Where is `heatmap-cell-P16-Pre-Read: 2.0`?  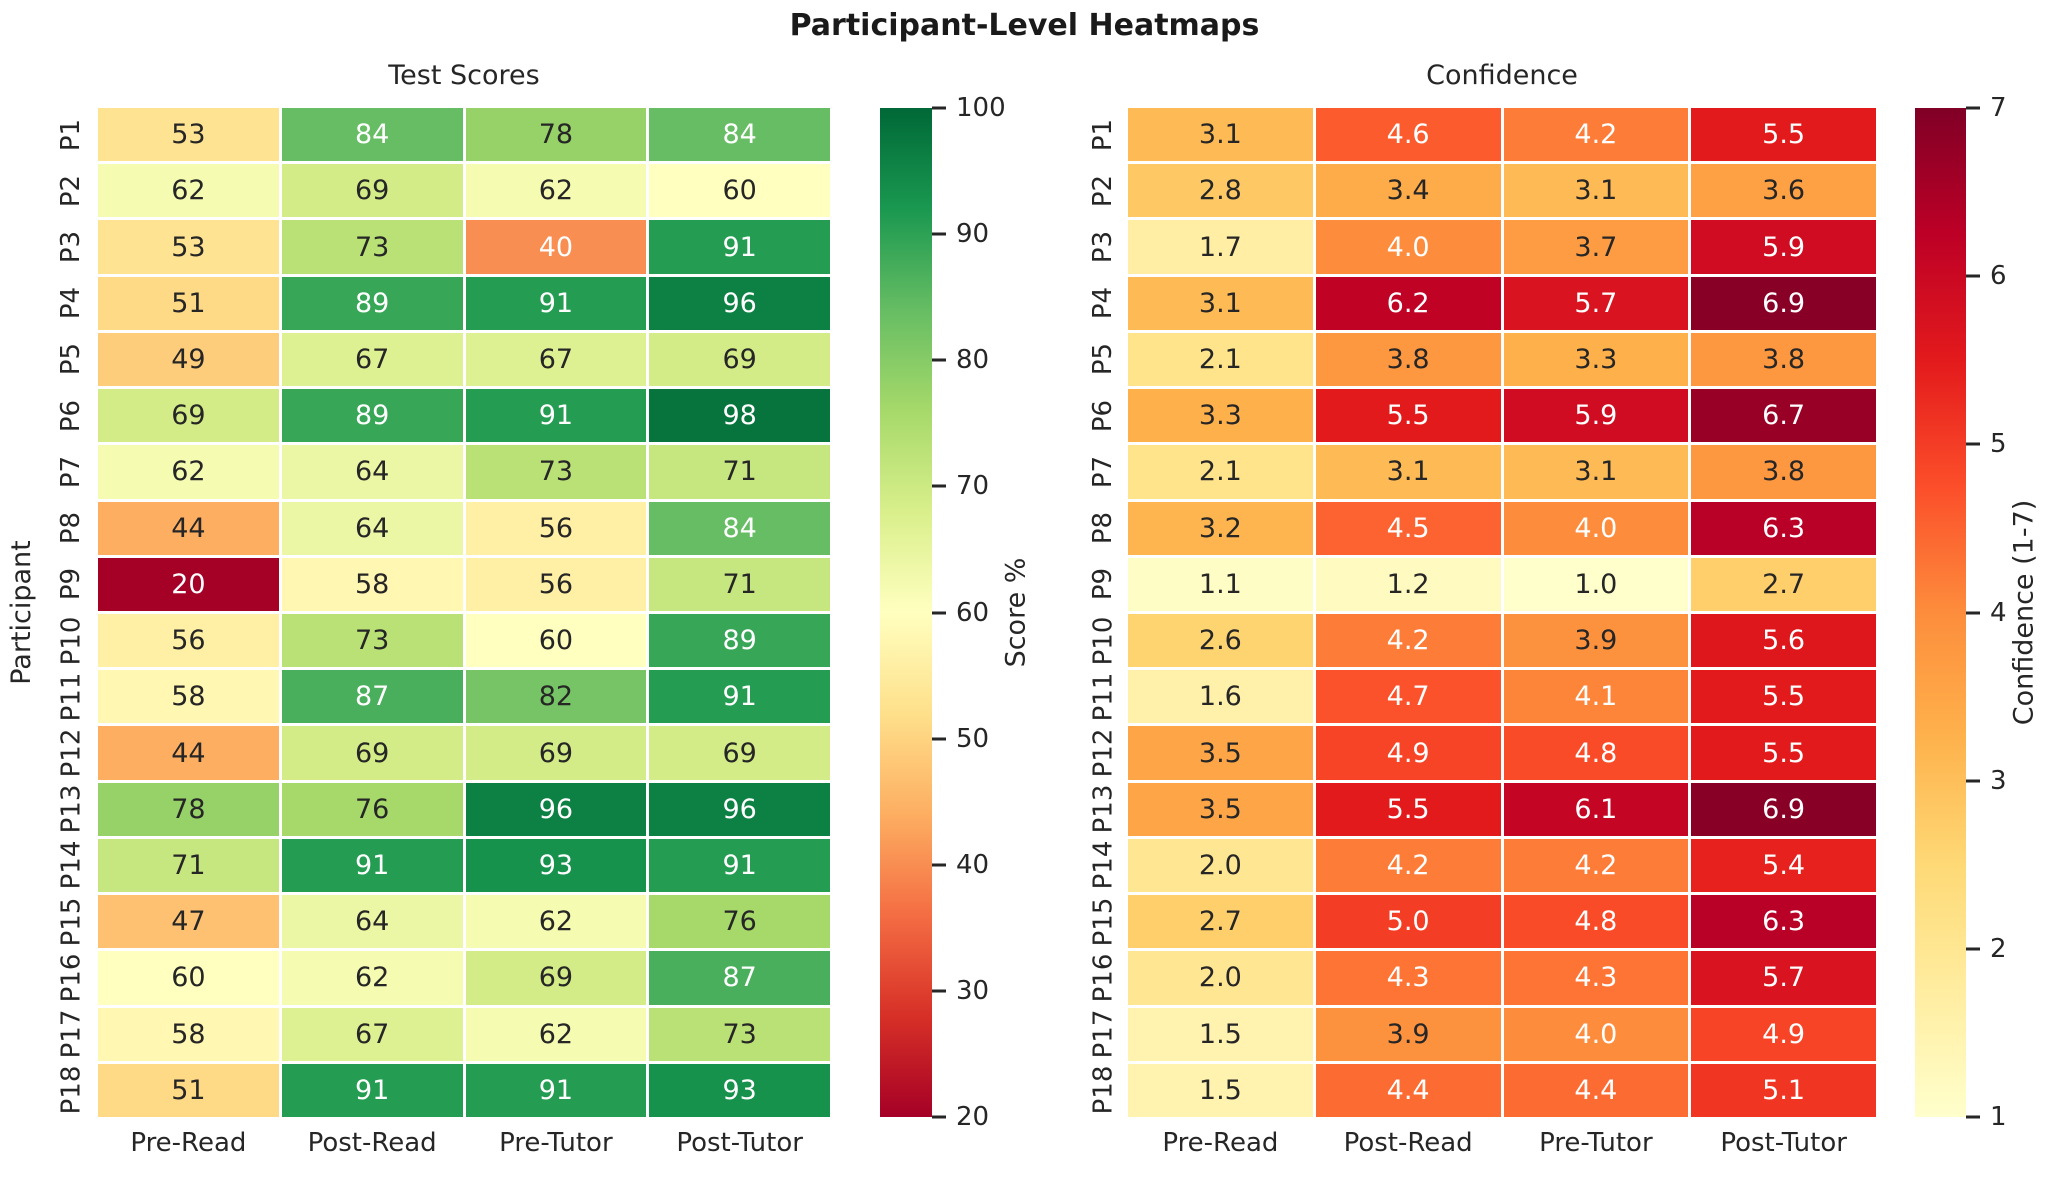
heatmap-cell-P16-Pre-Read: 2.0 is located at coordinates (1220, 978).